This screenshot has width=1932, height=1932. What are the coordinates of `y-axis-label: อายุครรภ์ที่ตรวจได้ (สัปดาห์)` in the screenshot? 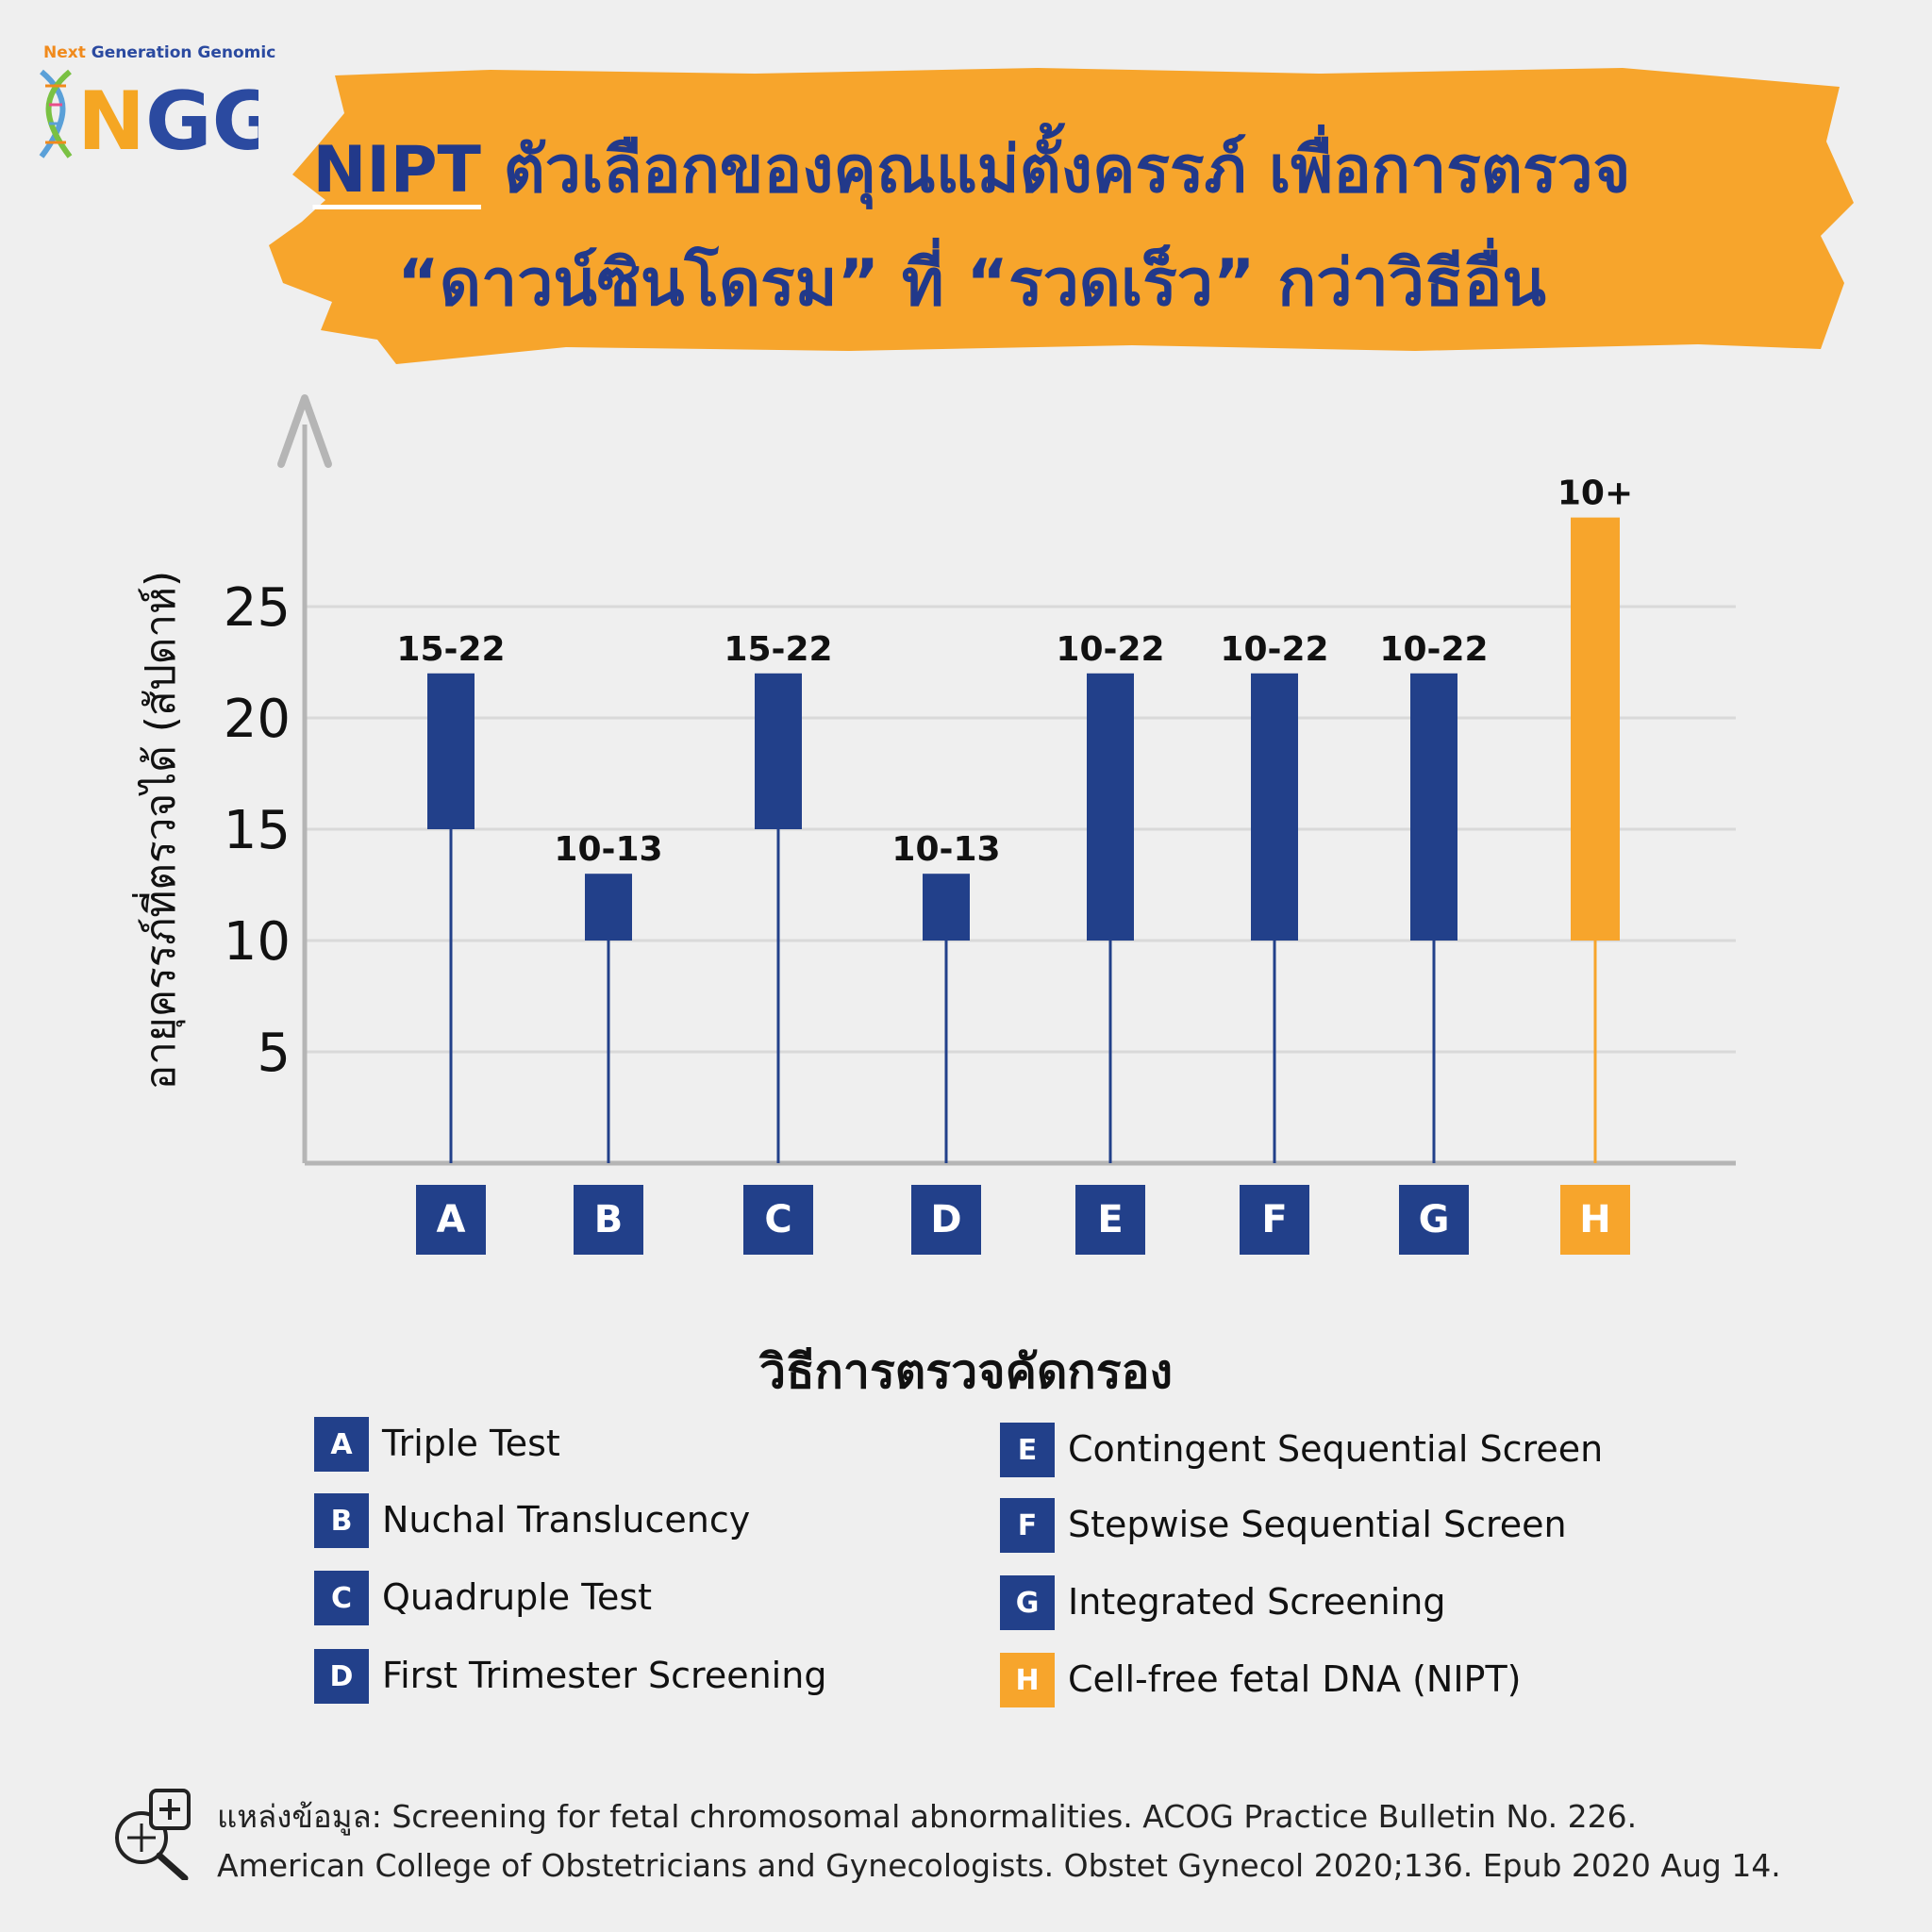 It's located at (161, 831).